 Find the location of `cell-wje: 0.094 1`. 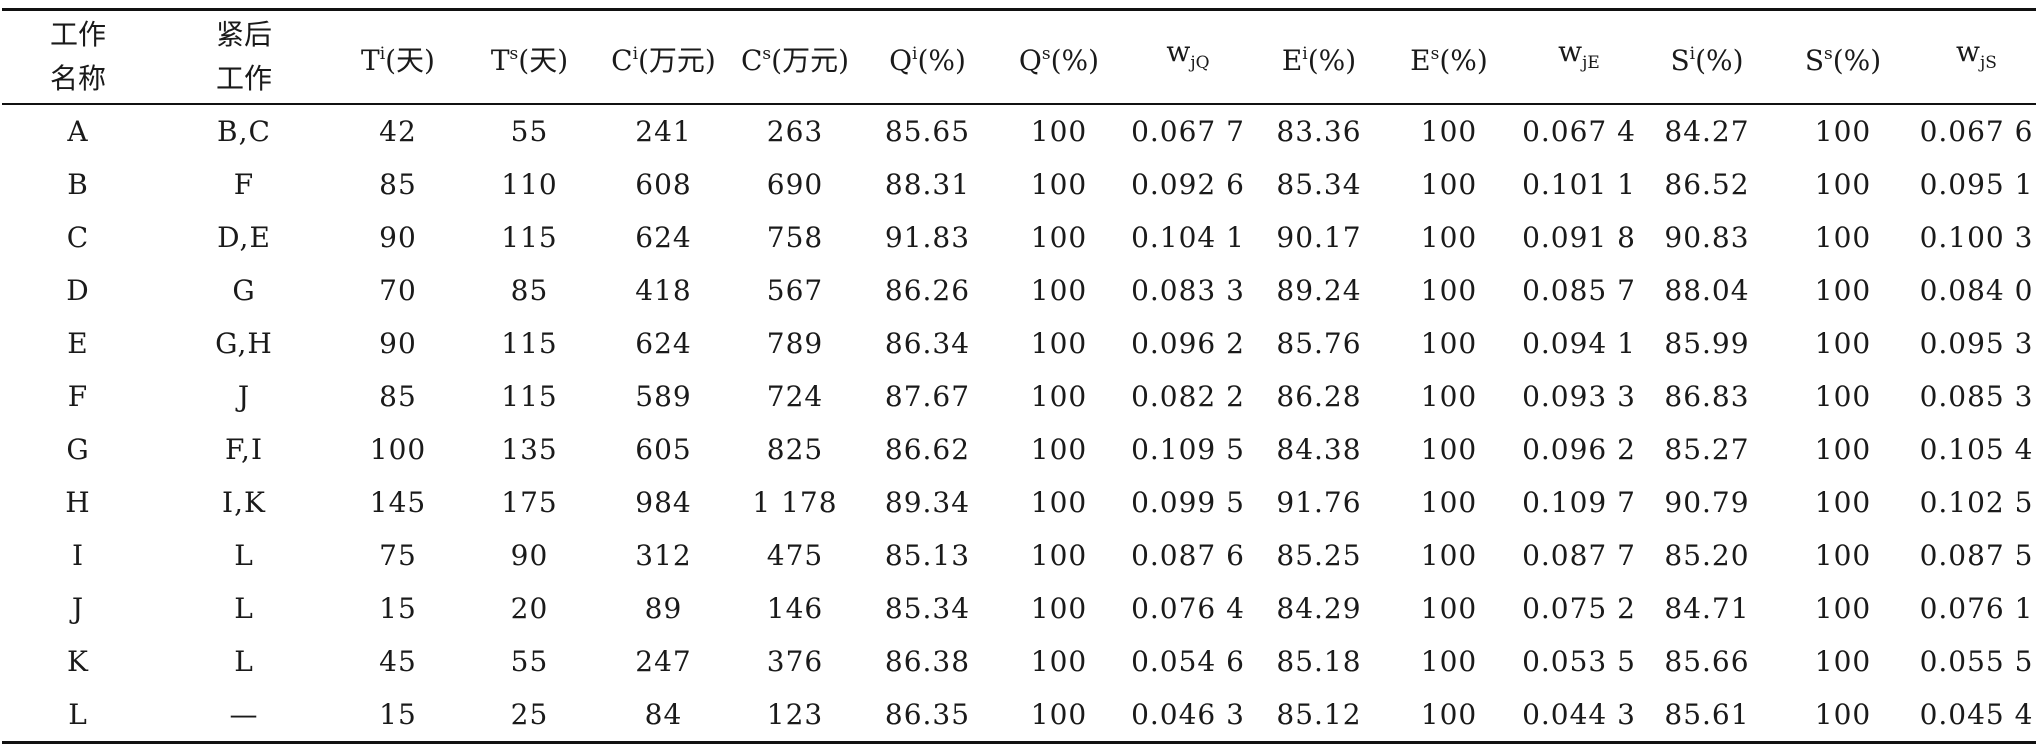

cell-wje: 0.094 1 is located at coordinates (1579, 343).